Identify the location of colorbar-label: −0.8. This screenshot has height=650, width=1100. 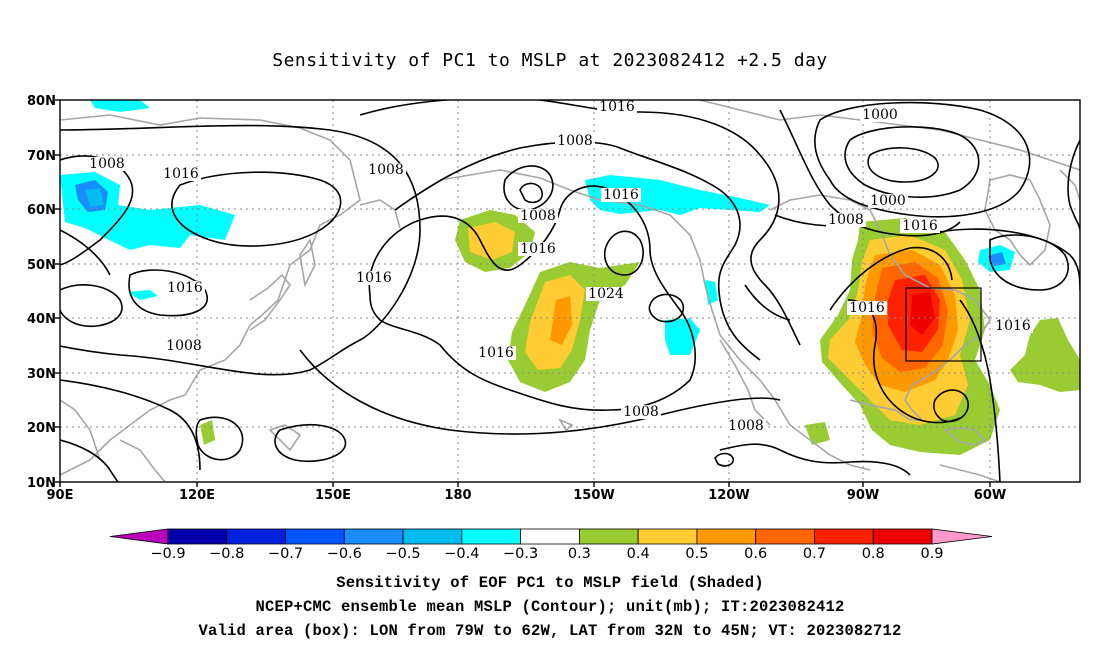
(226, 554).